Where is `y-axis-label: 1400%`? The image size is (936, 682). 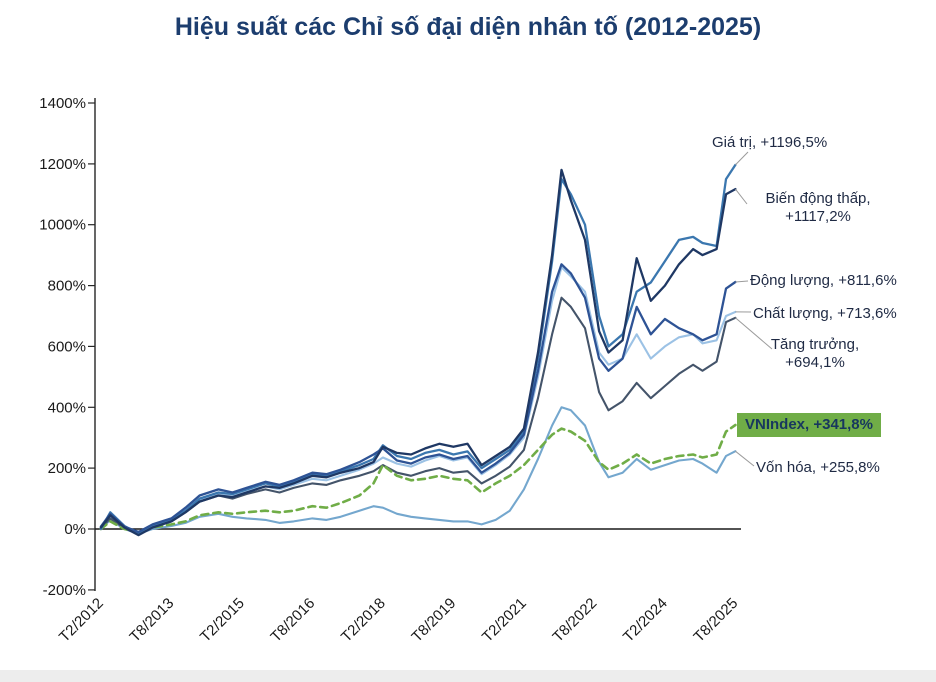
y-axis-label: 1400% is located at coordinates (62, 103).